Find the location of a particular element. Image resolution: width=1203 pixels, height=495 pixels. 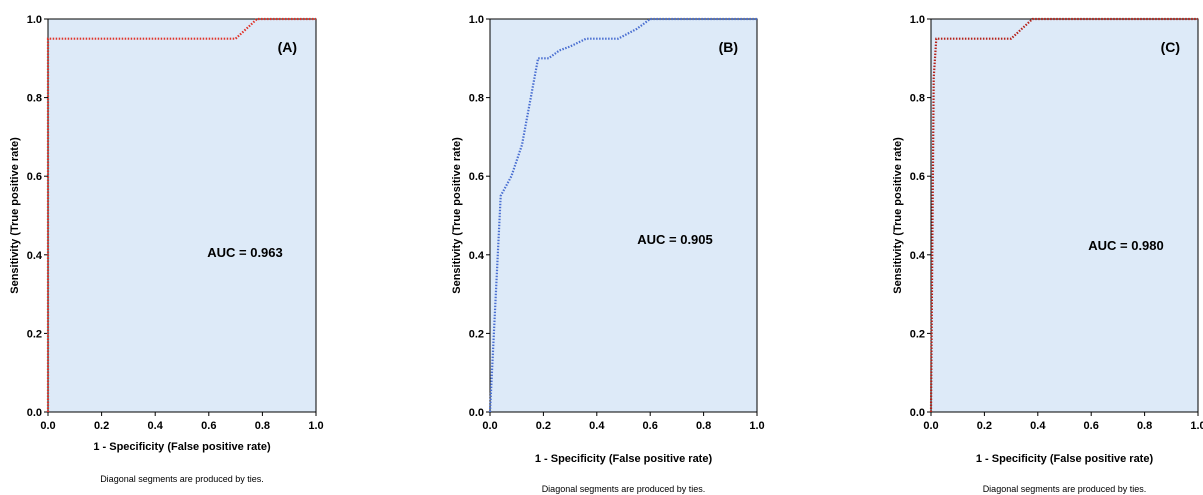

panel-label: (B) is located at coordinates (728, 47).